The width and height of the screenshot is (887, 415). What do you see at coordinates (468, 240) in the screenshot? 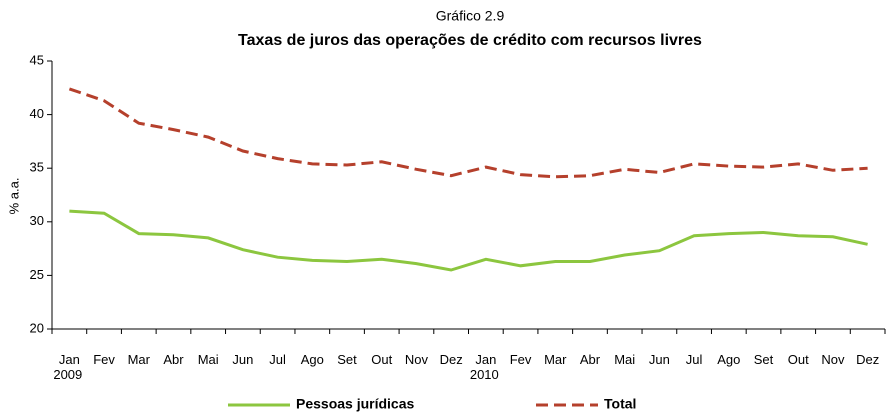
I see `series-line` at bounding box center [468, 240].